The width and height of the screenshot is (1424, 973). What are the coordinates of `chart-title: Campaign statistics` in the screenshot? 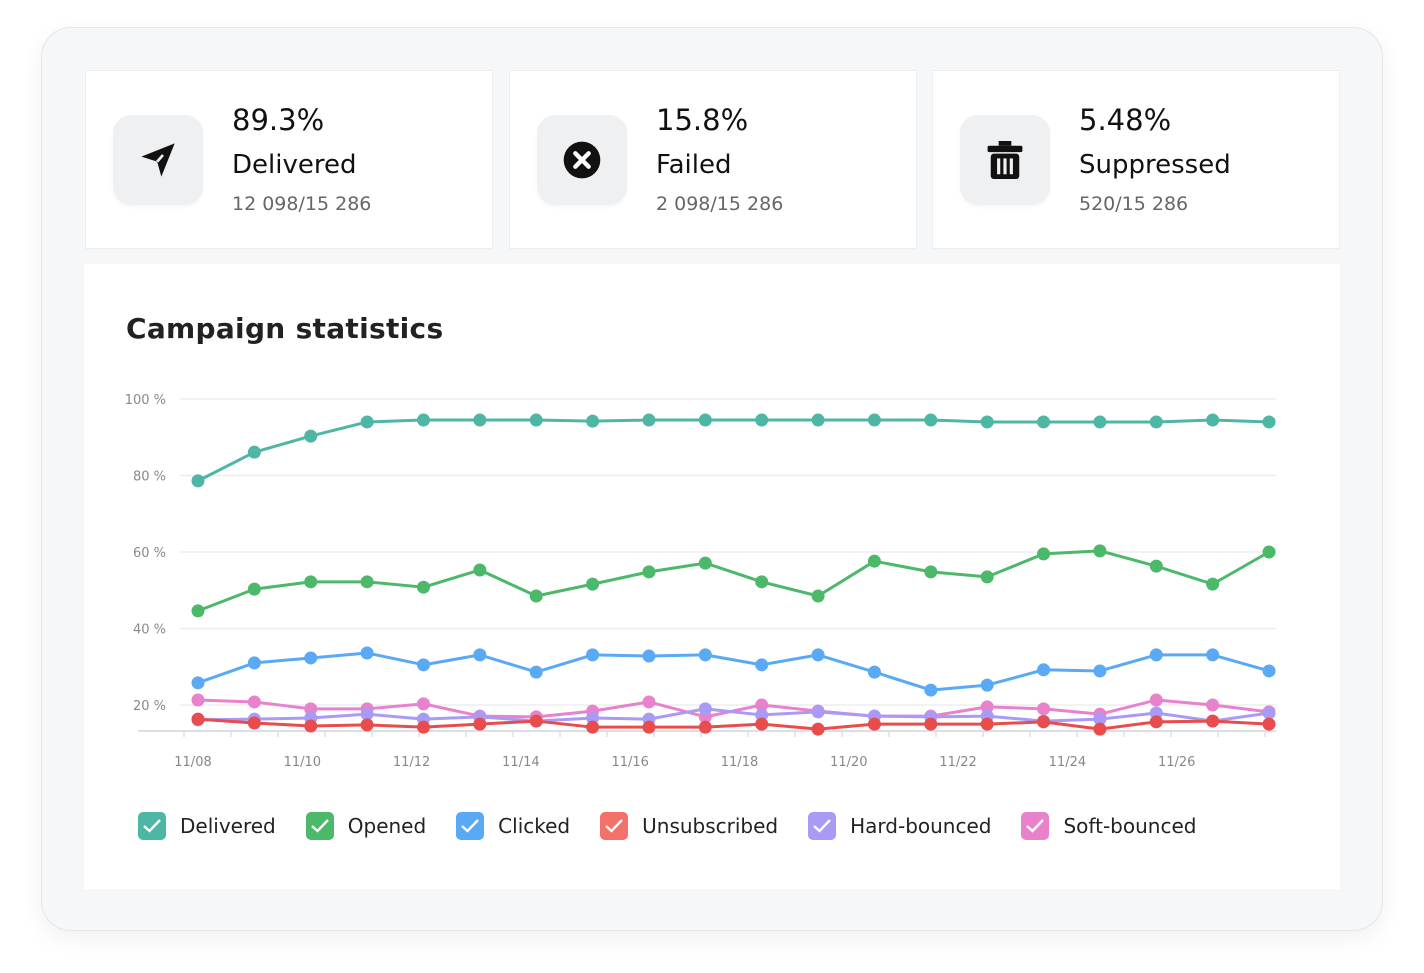 It's located at (285, 328).